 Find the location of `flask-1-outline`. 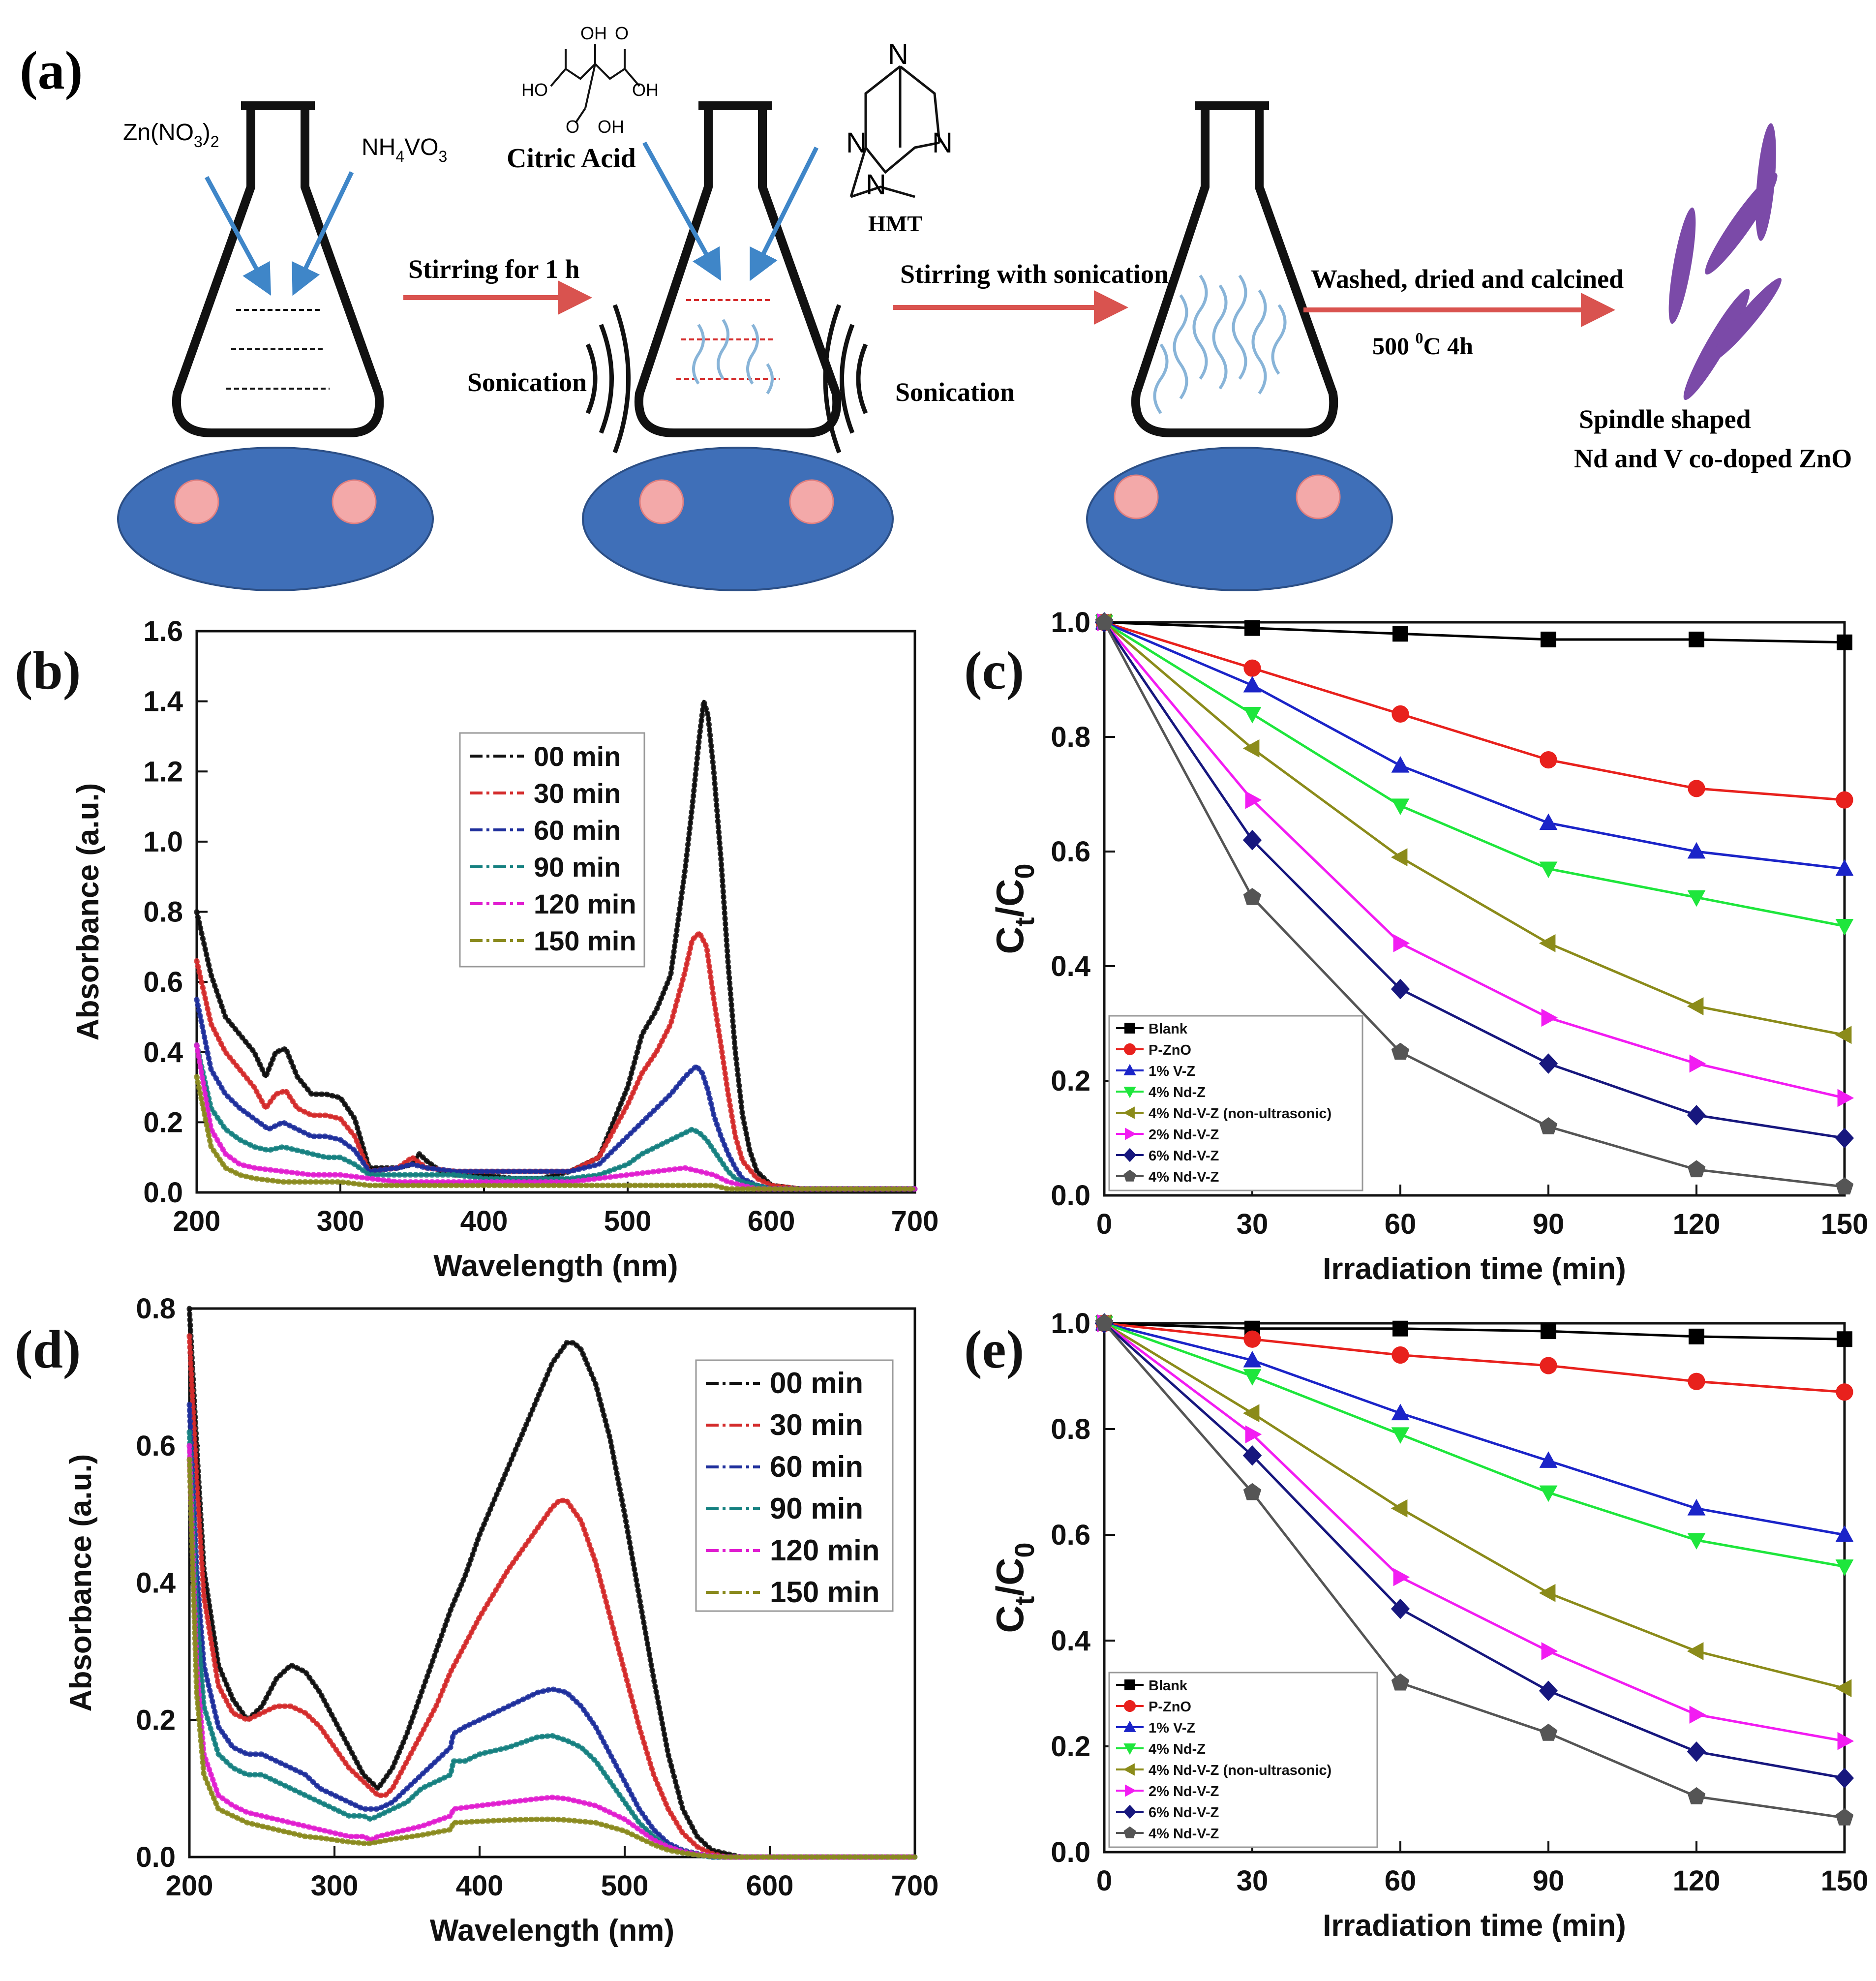

flask-1-outline is located at coordinates (278, 269).